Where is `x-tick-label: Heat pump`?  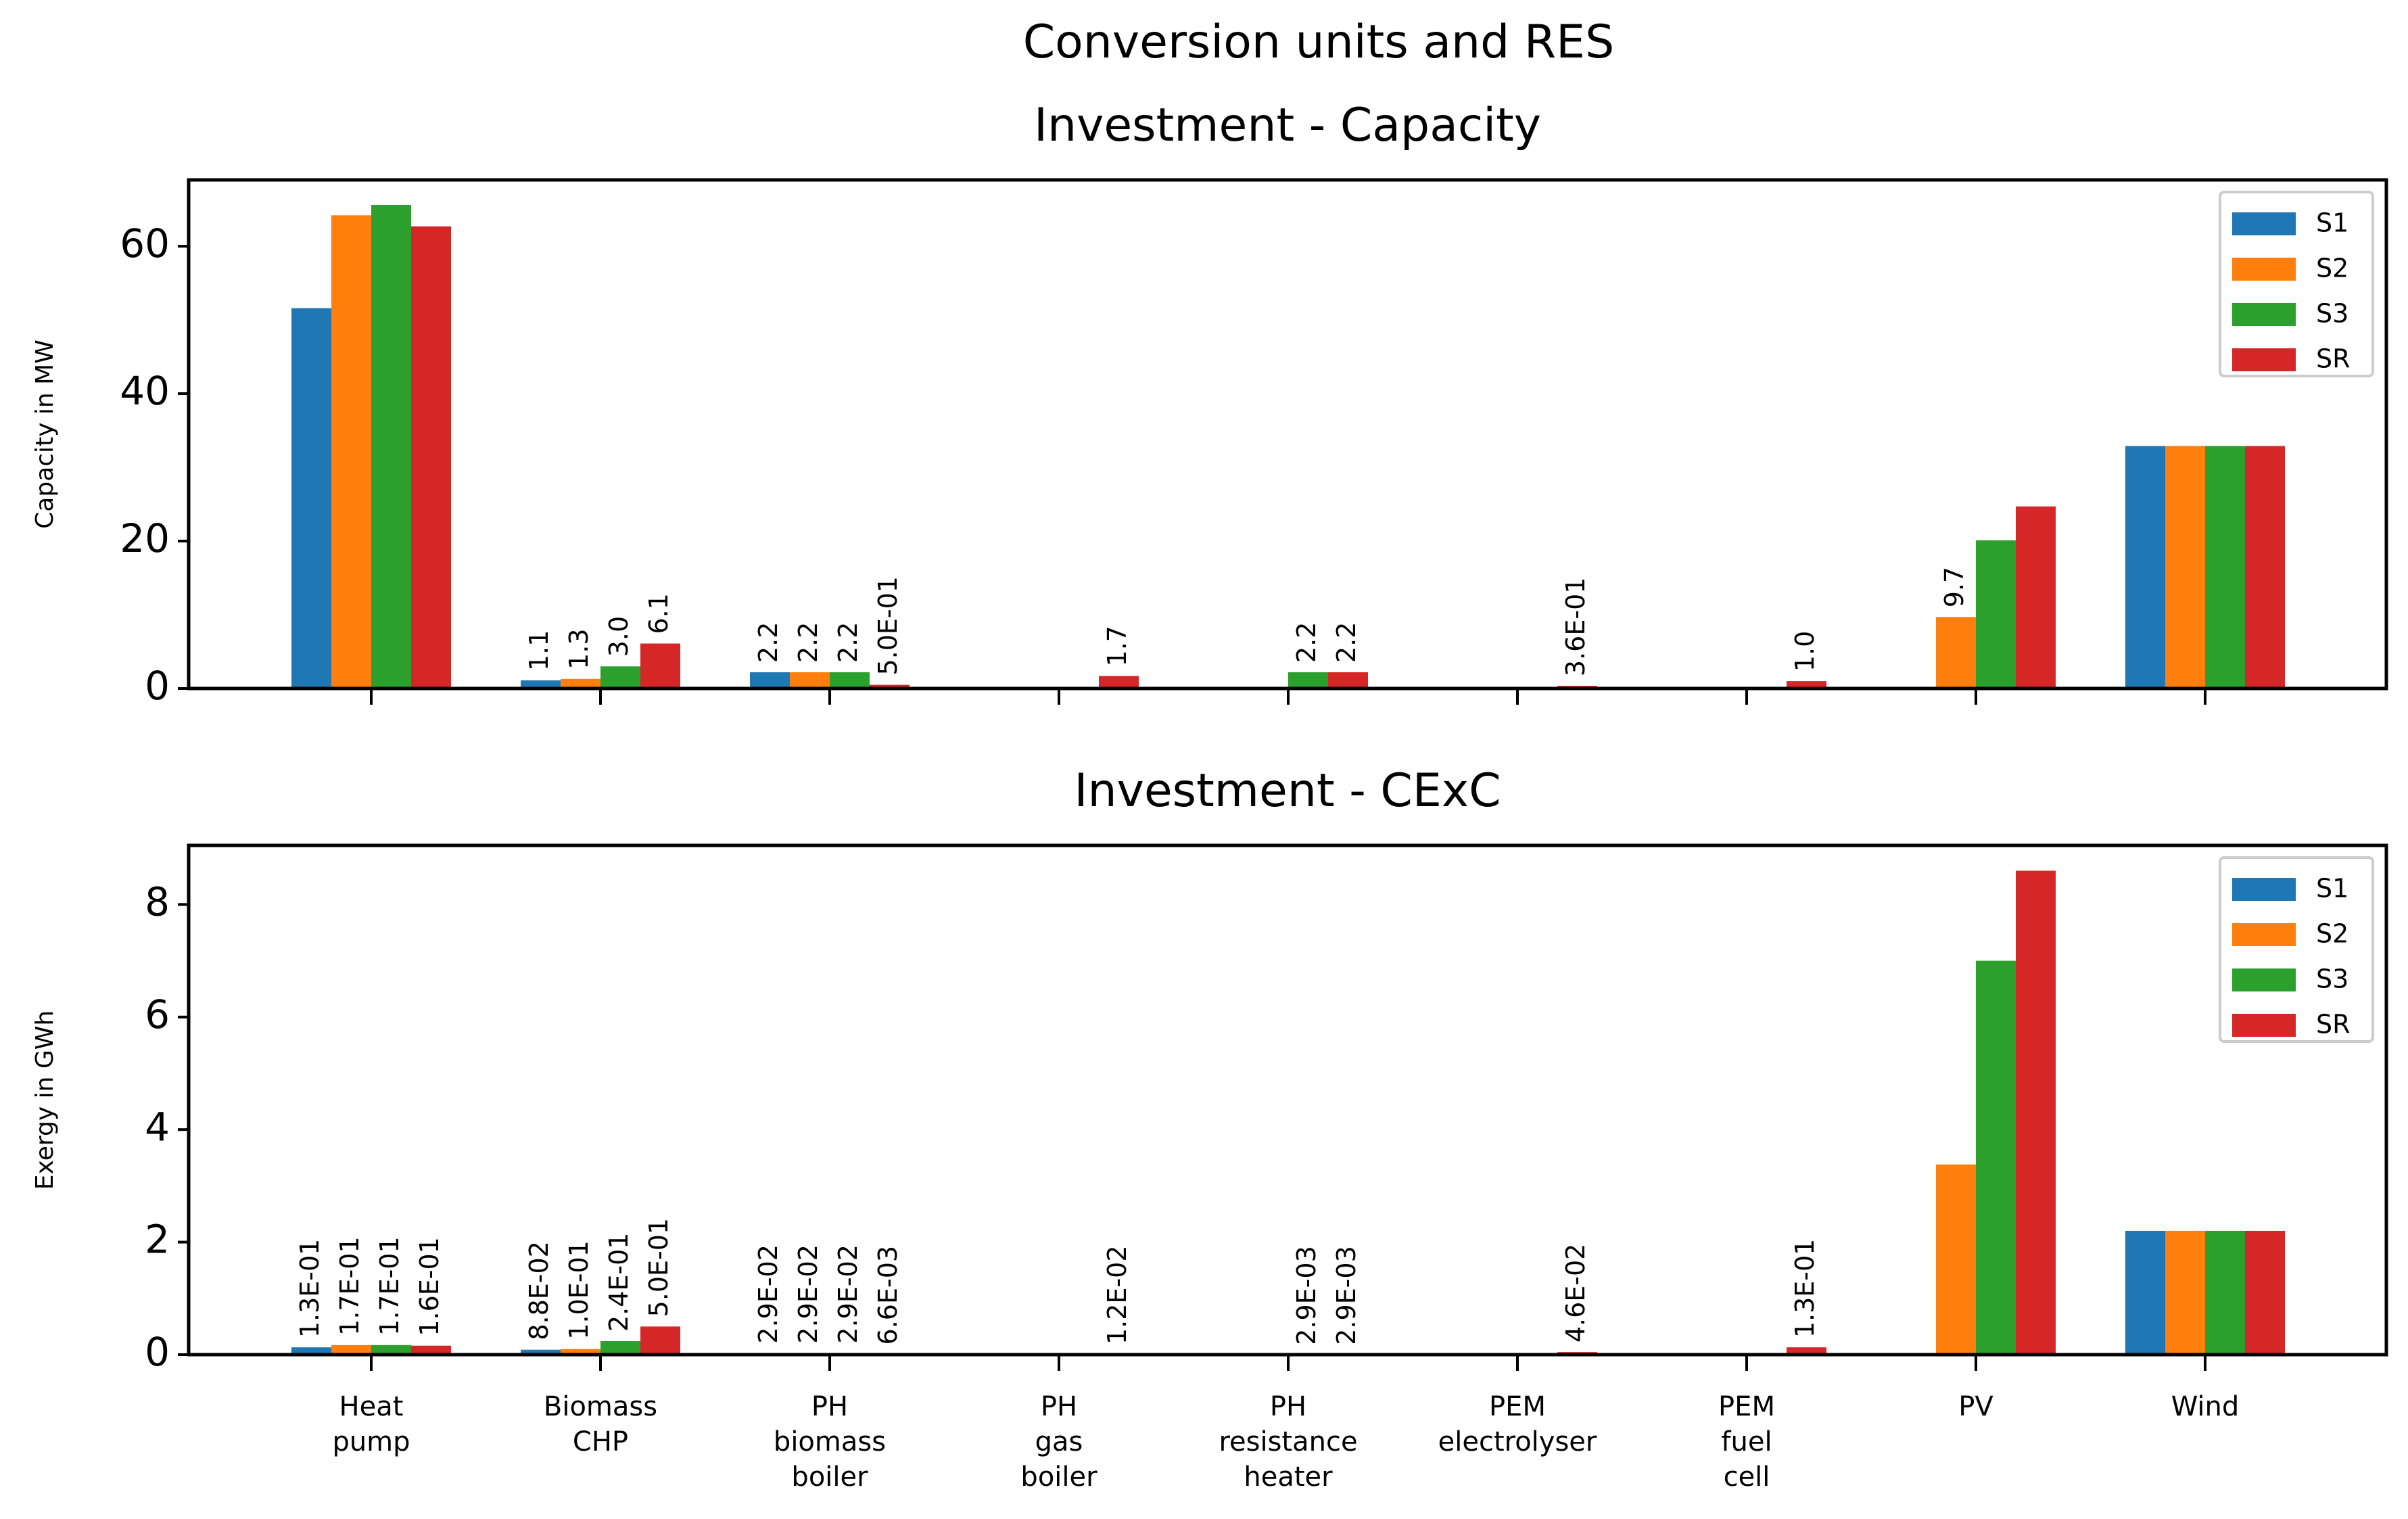 x-tick-label: Heat pump is located at coordinates (371, 1424).